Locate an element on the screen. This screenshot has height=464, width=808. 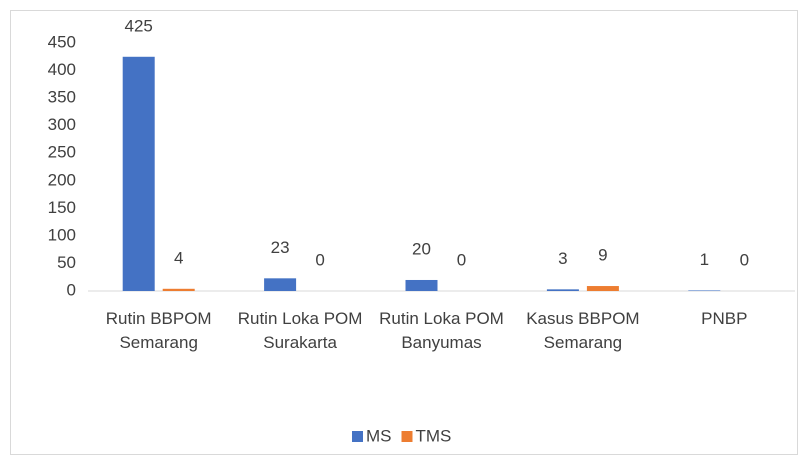
x-tick-label: Rutin Loka POM Surakarta is located at coordinates (300, 330).